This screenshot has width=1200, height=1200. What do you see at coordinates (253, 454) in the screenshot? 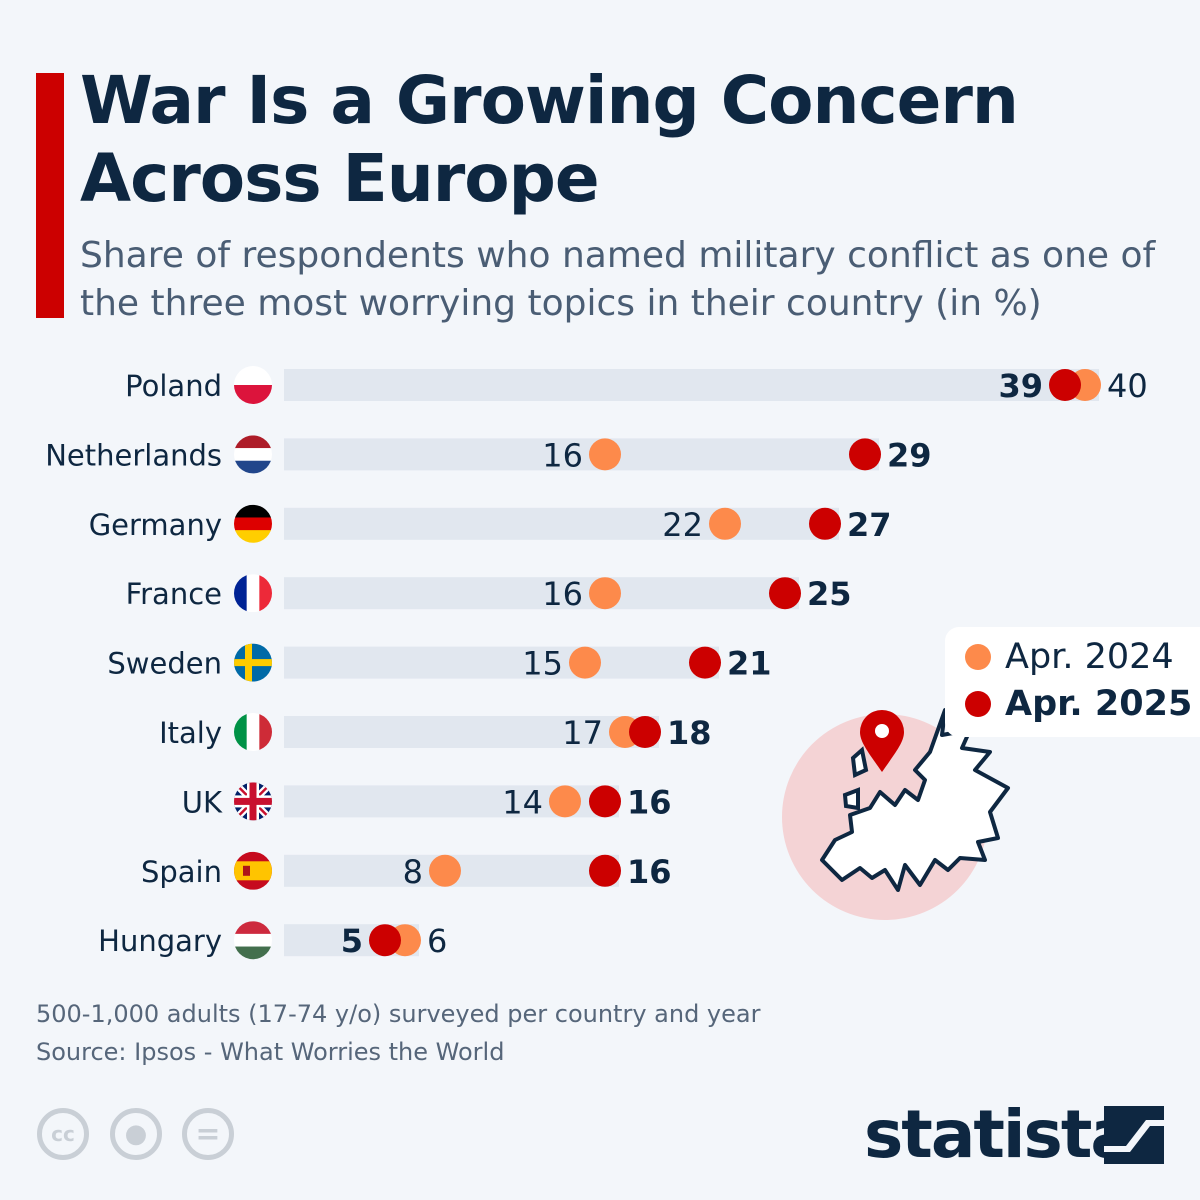
I see `netherlands-flag-icon` at bounding box center [253, 454].